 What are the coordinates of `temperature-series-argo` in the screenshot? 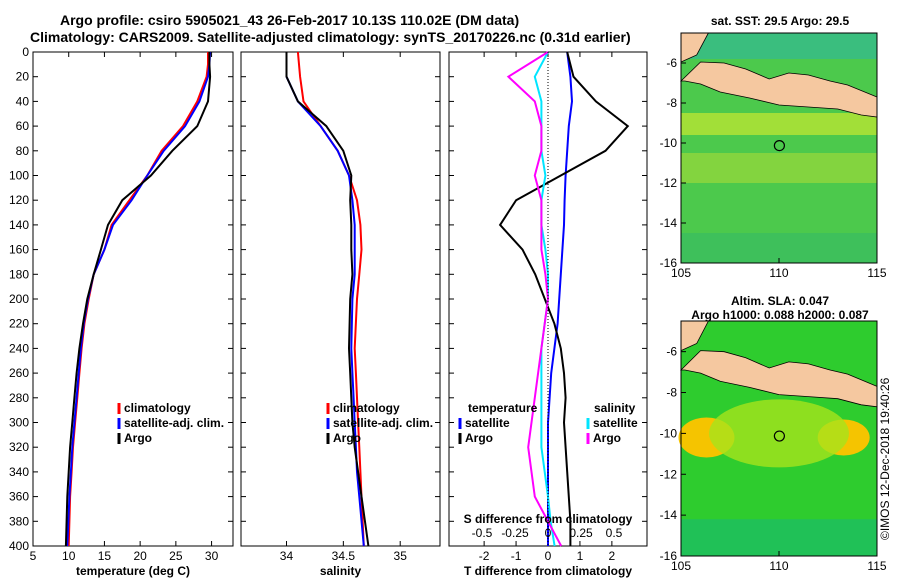 It's located at (138, 299).